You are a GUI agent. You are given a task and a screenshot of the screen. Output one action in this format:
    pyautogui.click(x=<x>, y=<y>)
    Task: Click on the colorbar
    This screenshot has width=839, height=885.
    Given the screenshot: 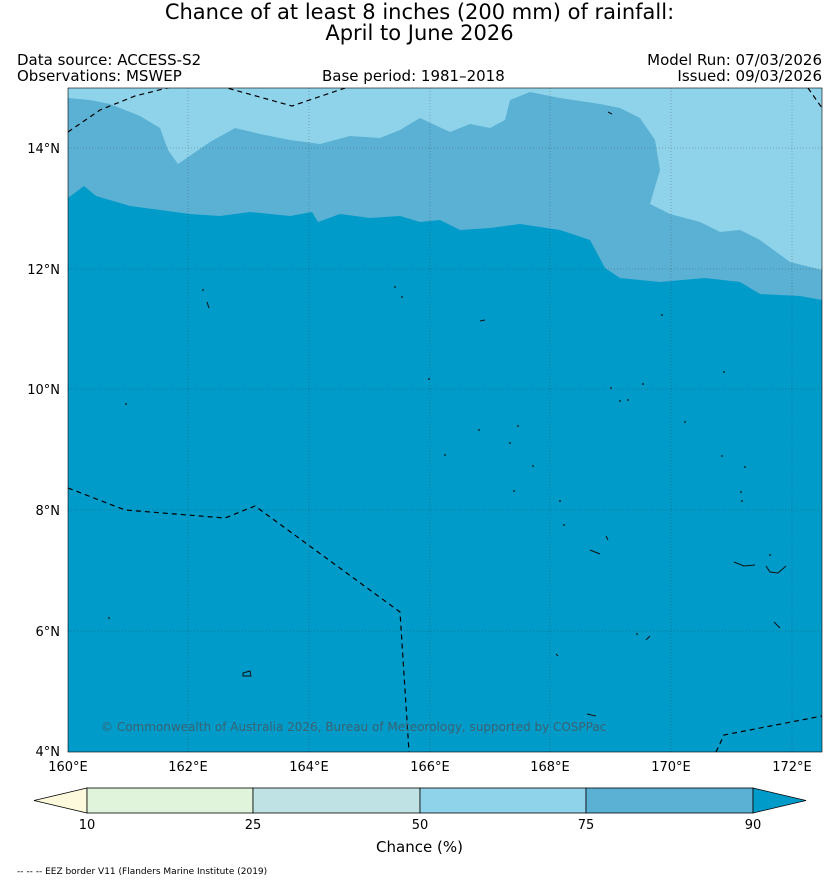 What is the action you would take?
    pyautogui.click(x=420, y=800)
    